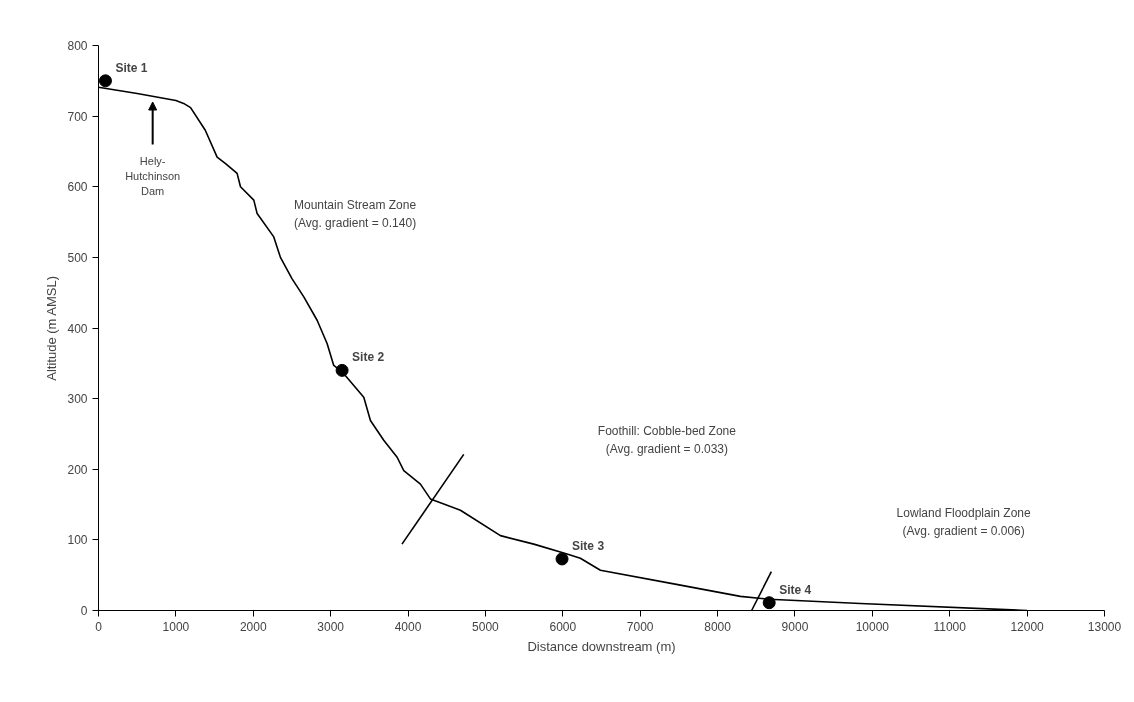  Describe the element at coordinates (1104, 626) in the screenshot. I see `x-tick-label: 13000` at that location.